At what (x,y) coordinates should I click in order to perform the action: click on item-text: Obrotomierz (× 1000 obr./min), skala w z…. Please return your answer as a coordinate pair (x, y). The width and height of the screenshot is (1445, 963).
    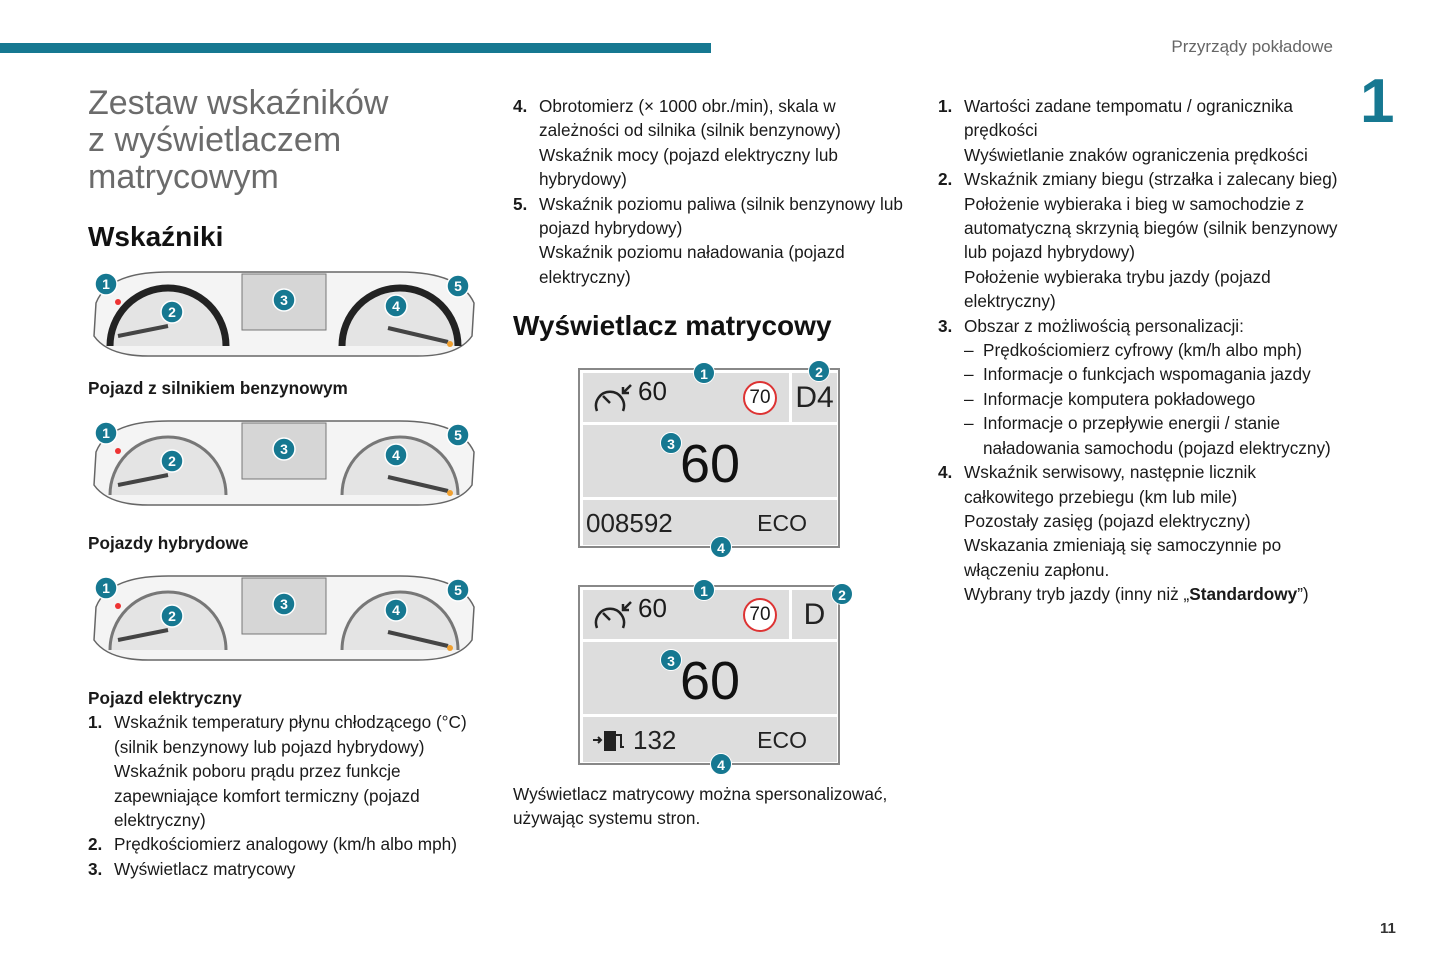
    Looking at the image, I should click on (690, 118).